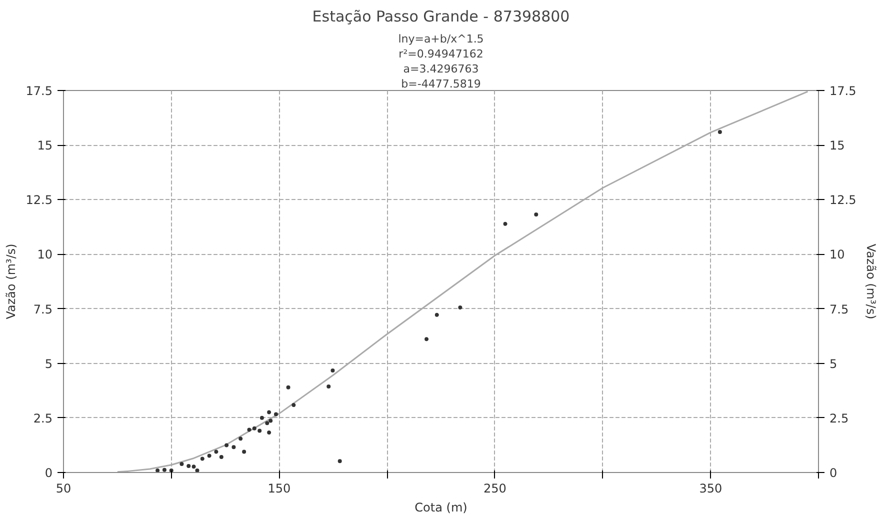  What do you see at coordinates (48, 473) in the screenshot?
I see `y-tick-label: 0` at bounding box center [48, 473].